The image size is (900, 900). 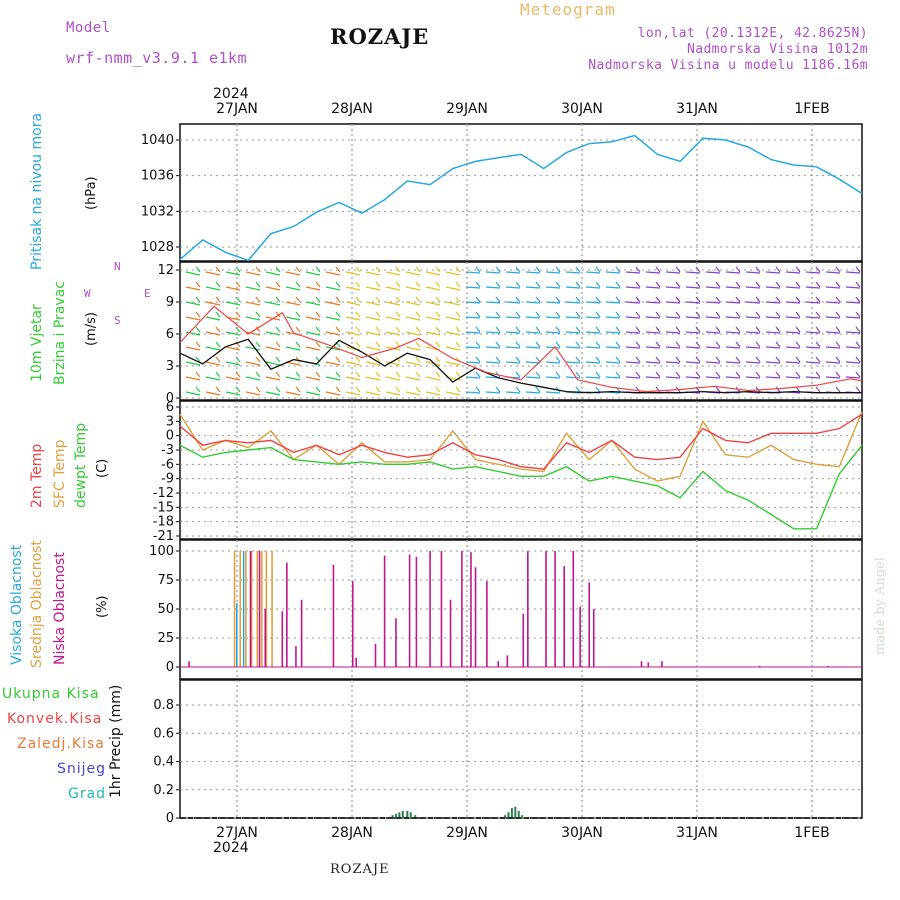 What do you see at coordinates (170, 407) in the screenshot?
I see `y-tick-label: 6` at bounding box center [170, 407].